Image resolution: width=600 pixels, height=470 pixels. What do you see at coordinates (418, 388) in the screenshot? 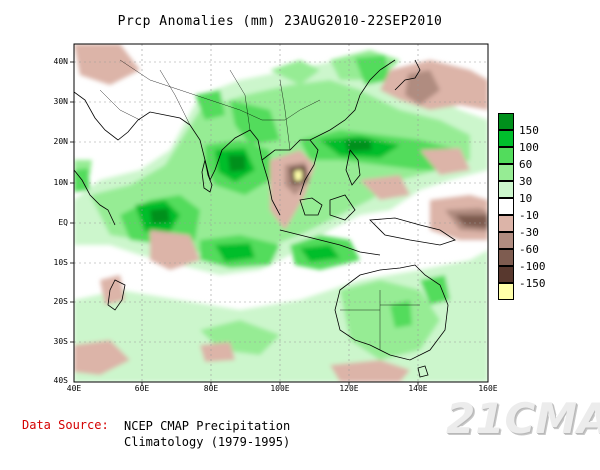
I see `lon-label: 140E` at bounding box center [418, 388].